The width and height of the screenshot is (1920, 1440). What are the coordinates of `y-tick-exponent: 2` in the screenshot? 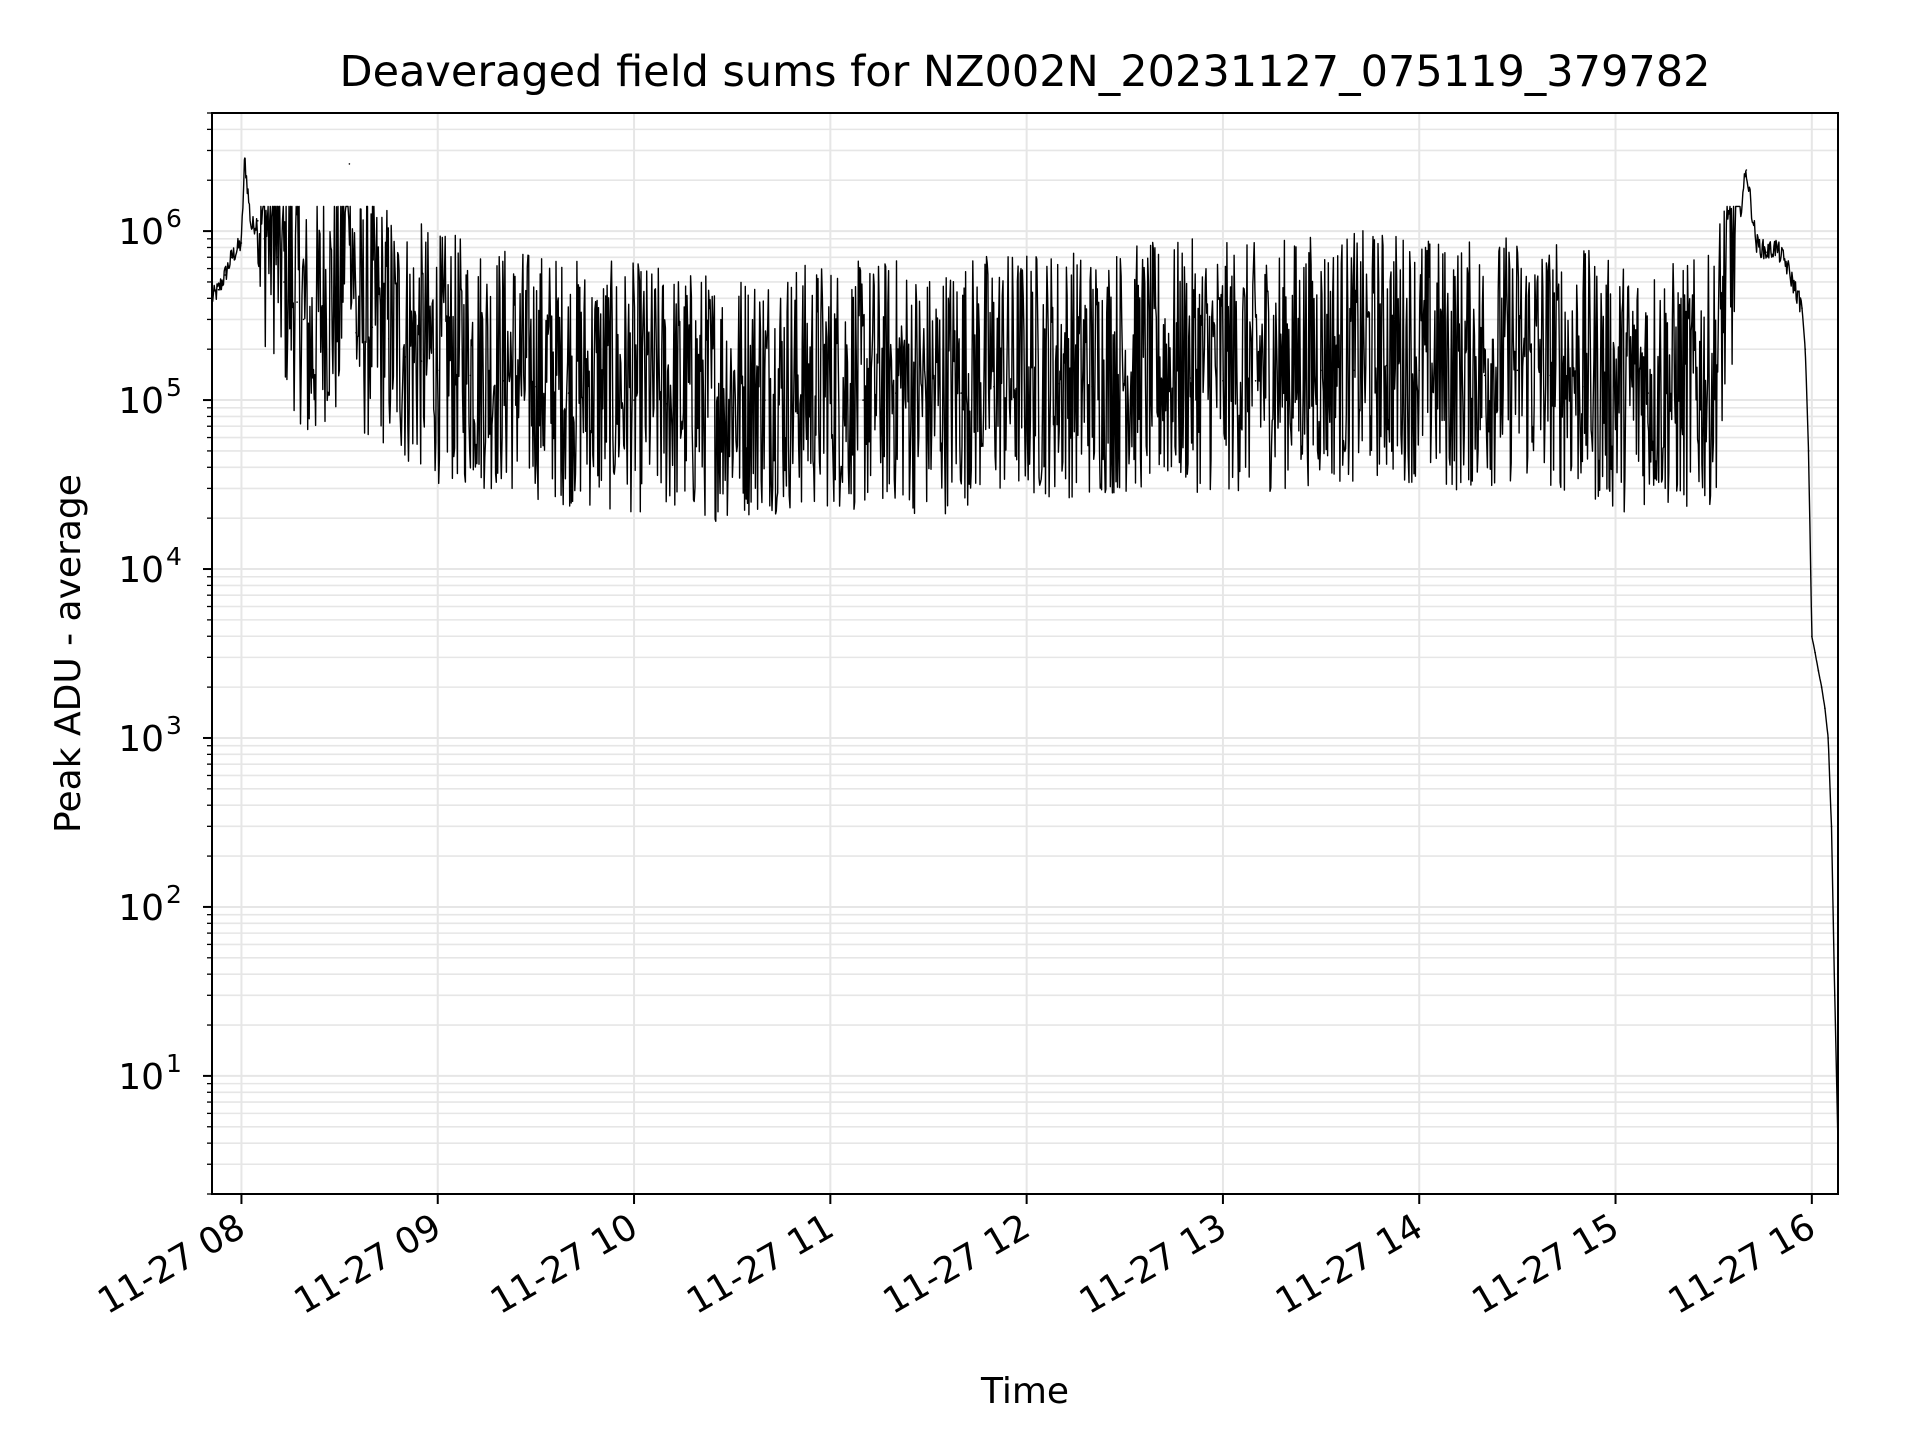 It's located at (174, 894).